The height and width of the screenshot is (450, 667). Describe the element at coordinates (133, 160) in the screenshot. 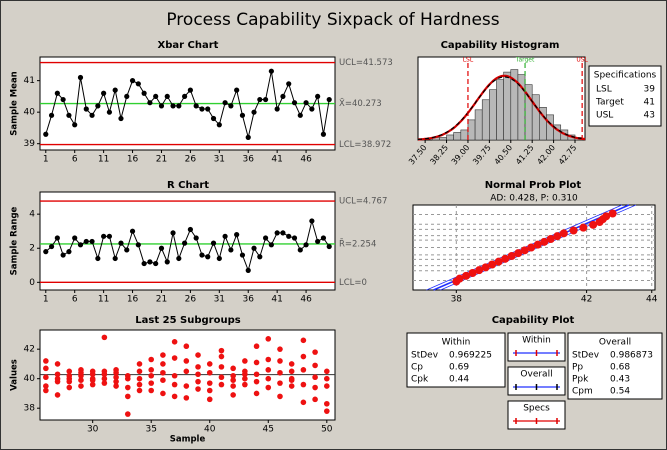

I see `x-tick-label: 16` at that location.